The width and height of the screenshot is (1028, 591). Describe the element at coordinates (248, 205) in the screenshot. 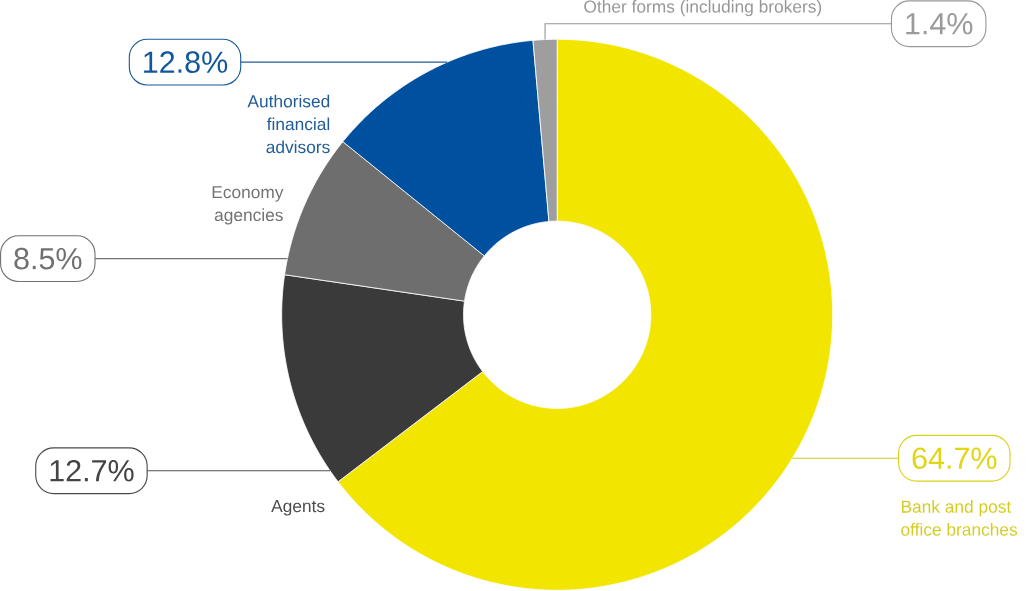

I see `slice-label: Economy agencies` at that location.